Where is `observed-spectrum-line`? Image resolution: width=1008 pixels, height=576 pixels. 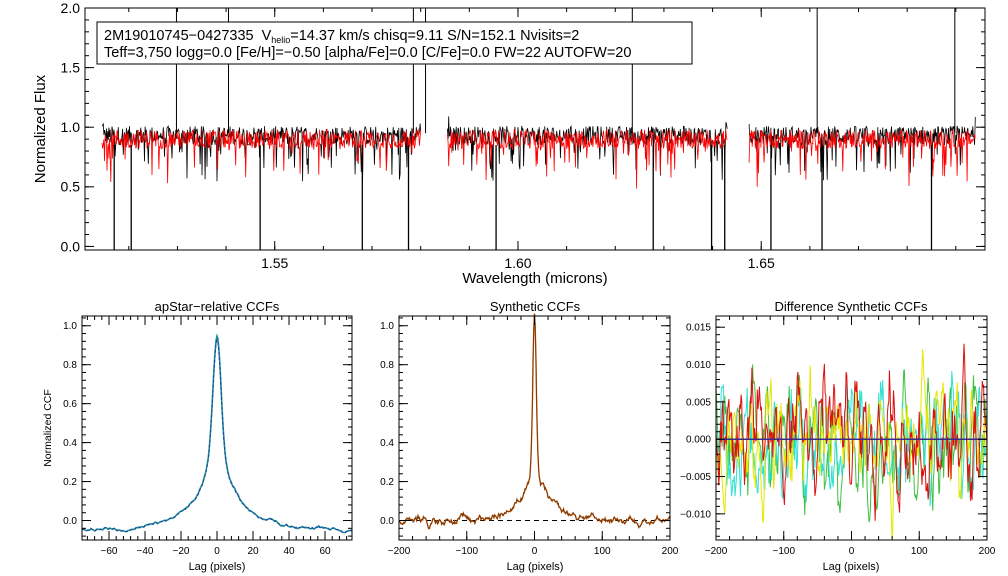 observed-spectrum-line is located at coordinates (538, 149).